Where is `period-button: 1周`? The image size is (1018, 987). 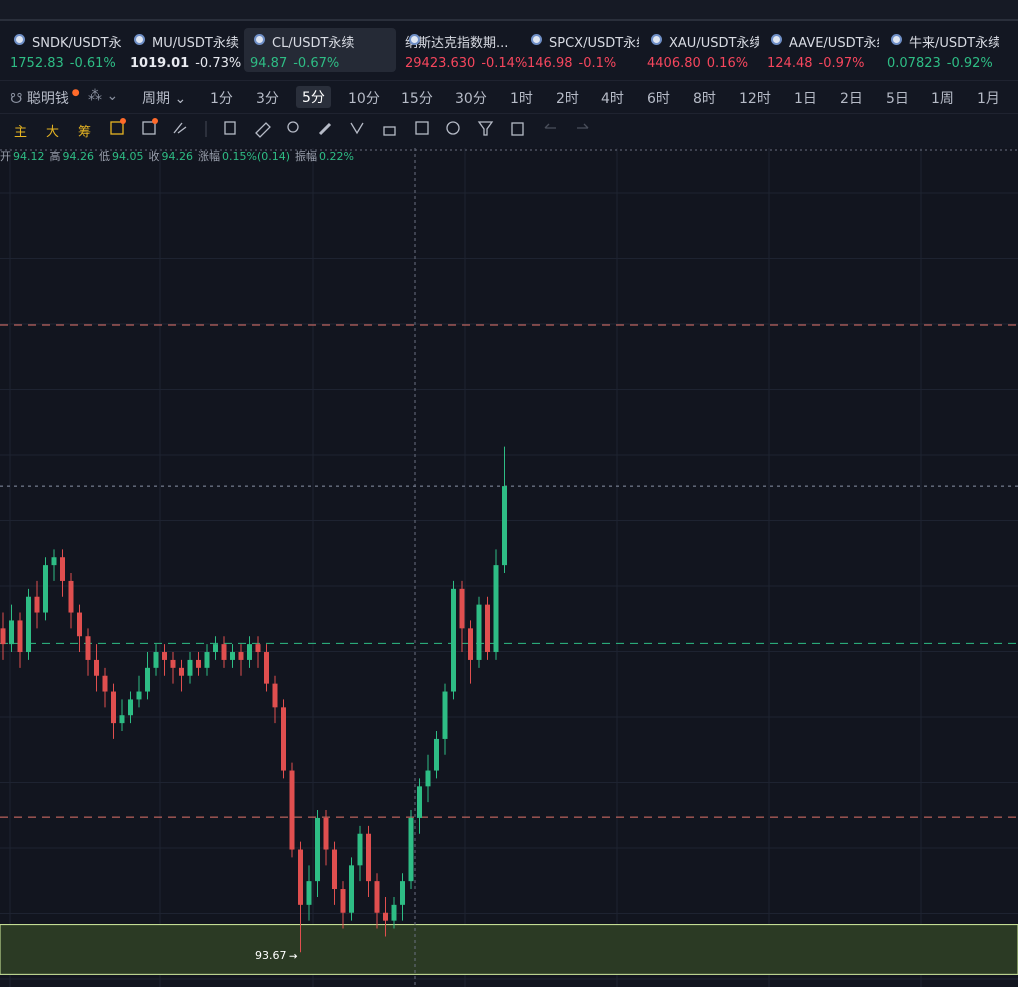 period-button: 1周 is located at coordinates (942, 99).